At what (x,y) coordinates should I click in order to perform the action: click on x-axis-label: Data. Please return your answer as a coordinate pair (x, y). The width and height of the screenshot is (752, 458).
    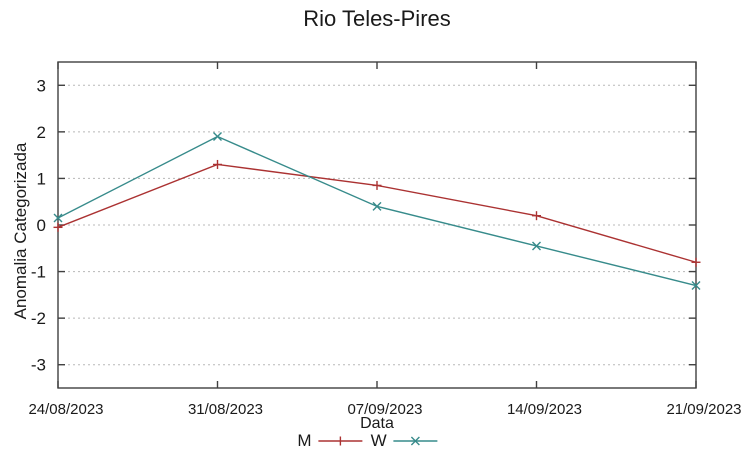
    Looking at the image, I should click on (377, 423).